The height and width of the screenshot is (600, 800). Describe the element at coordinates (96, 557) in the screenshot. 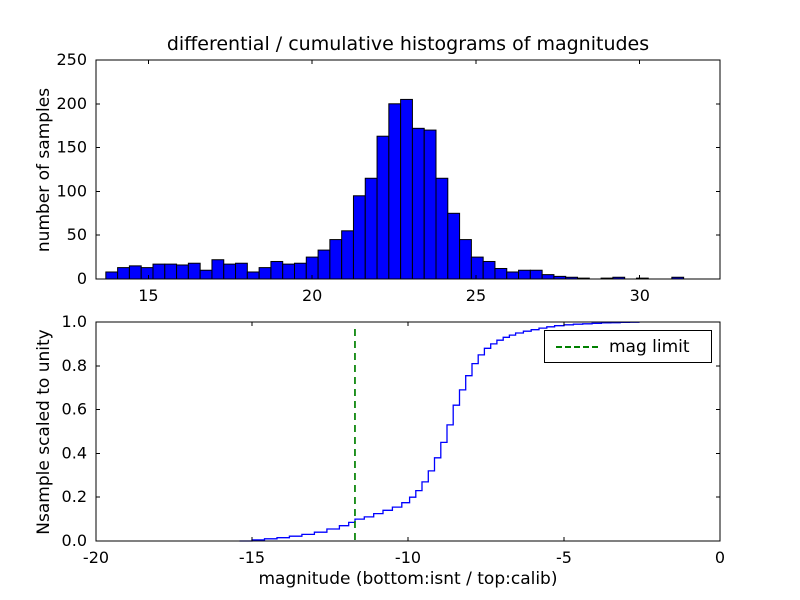

I see `x-tick-label: -20` at that location.